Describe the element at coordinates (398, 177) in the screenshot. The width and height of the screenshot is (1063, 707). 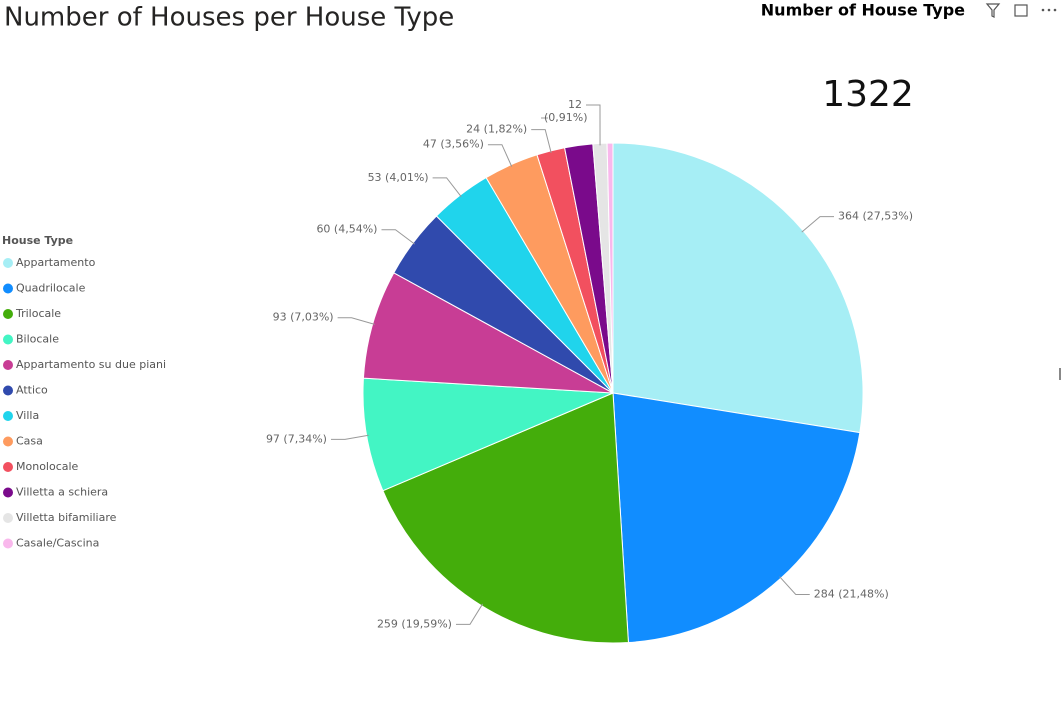
I see `data-label: 53 (4,01%)` at that location.